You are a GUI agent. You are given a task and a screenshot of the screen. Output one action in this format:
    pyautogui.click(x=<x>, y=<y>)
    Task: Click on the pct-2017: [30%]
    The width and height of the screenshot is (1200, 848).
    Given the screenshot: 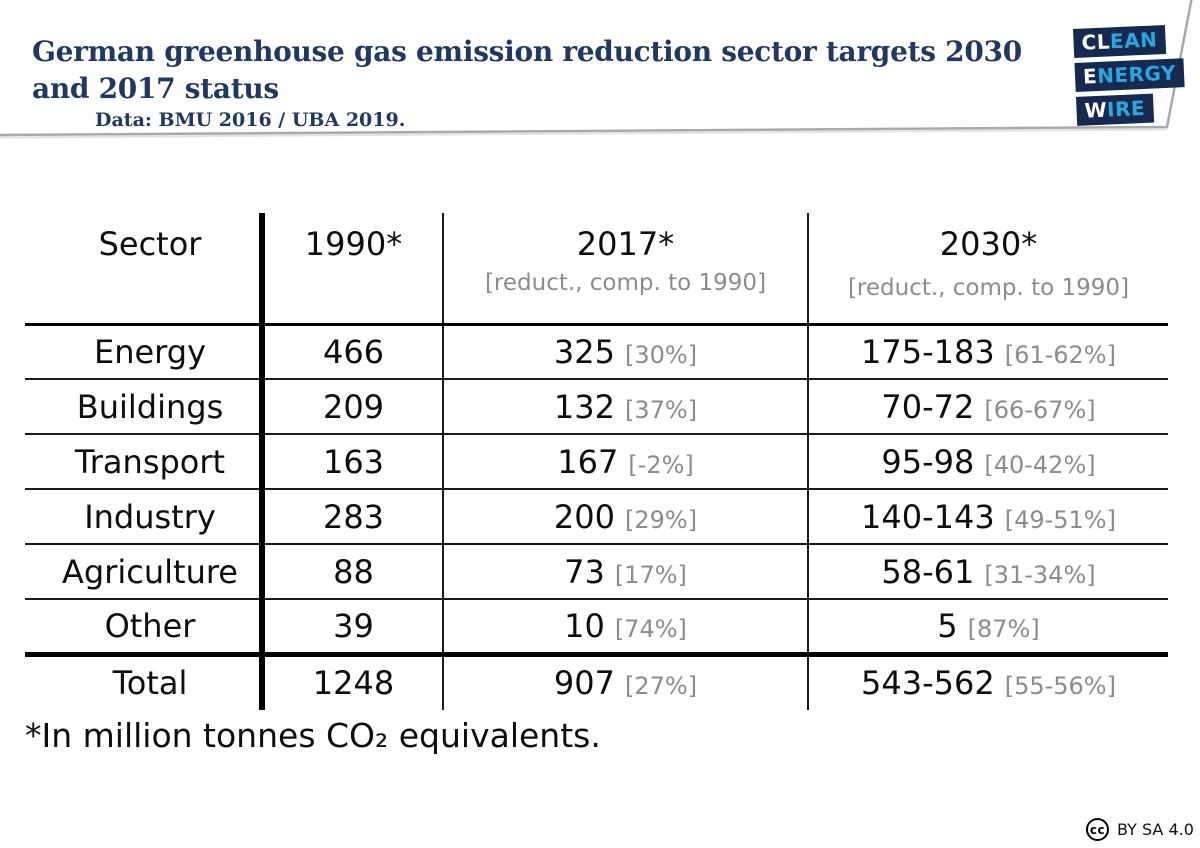 What is the action you would take?
    pyautogui.click(x=661, y=354)
    